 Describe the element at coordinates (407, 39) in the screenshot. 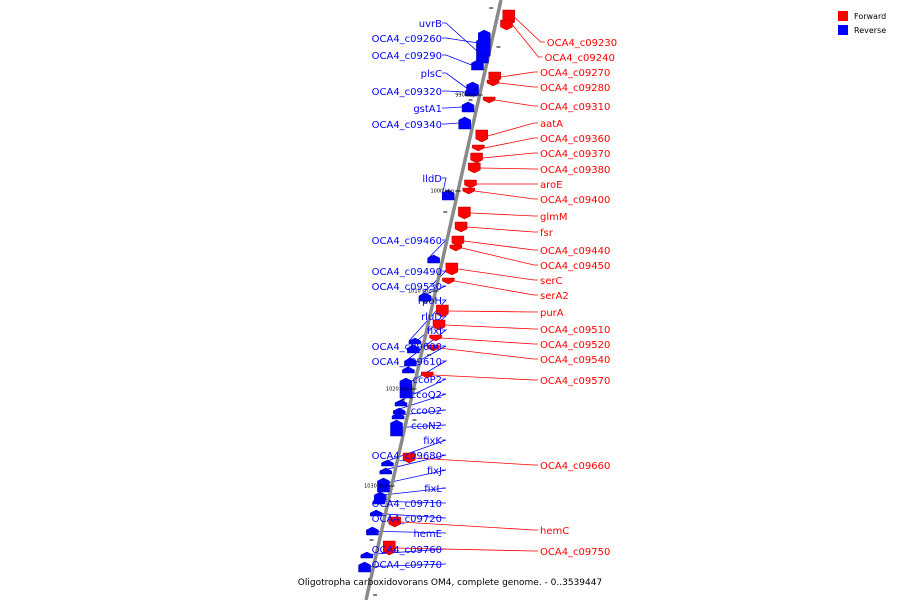

I see `gene-label-reverse: OCA4_c09260` at that location.